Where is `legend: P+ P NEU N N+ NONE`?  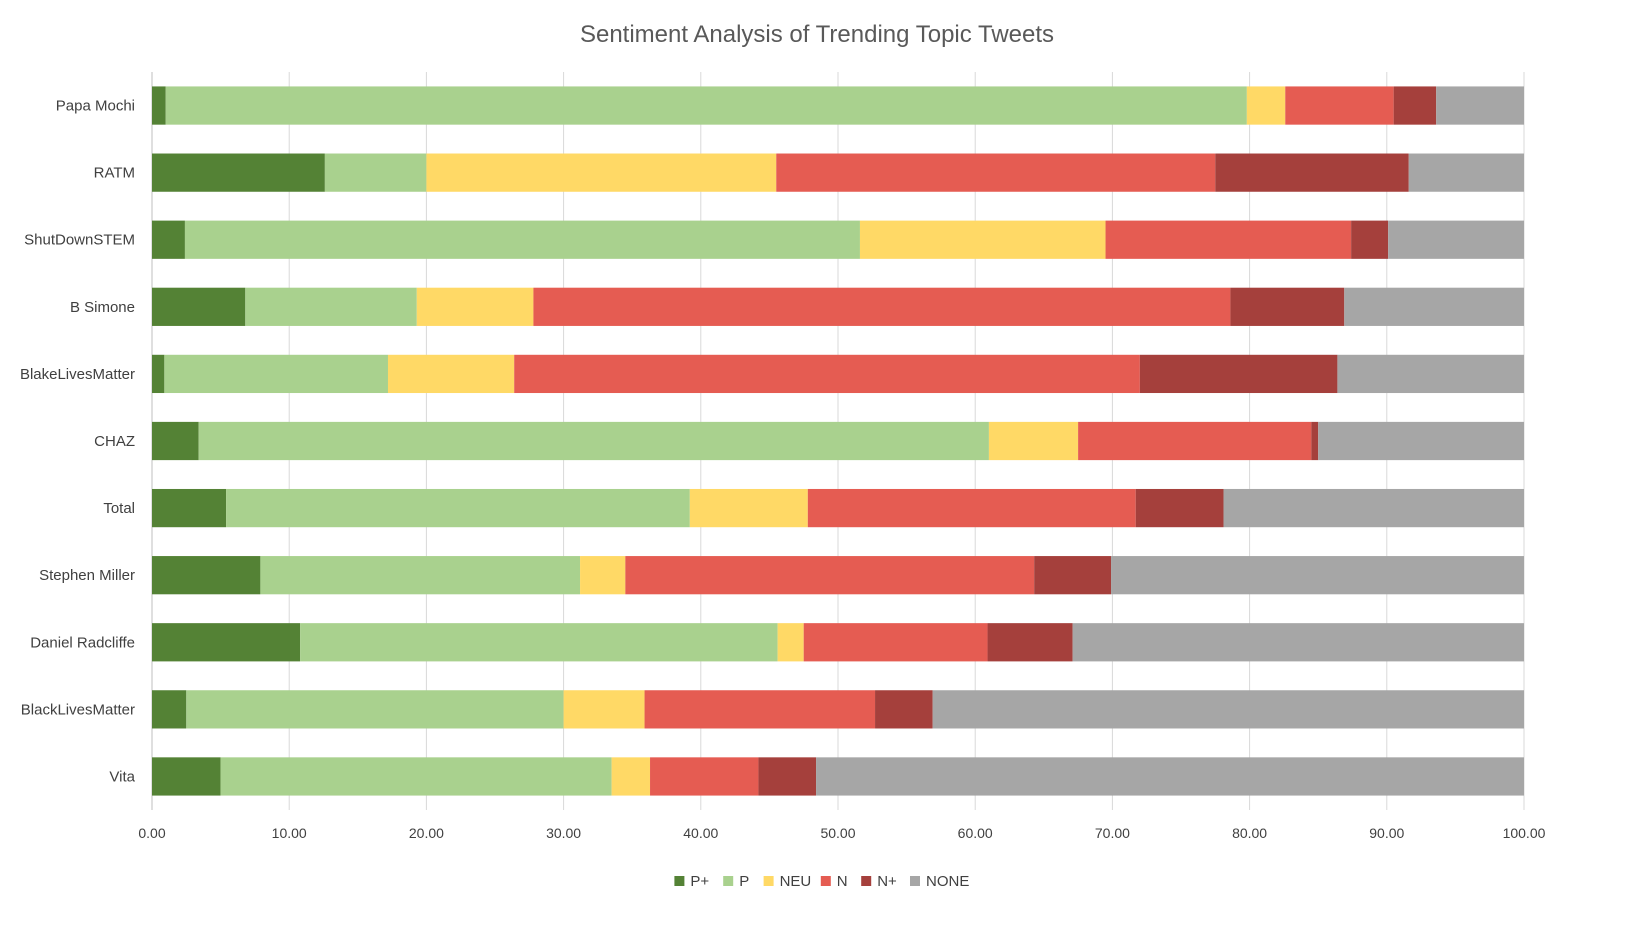 legend: P+ P NEU N N+ NONE is located at coordinates (821, 881).